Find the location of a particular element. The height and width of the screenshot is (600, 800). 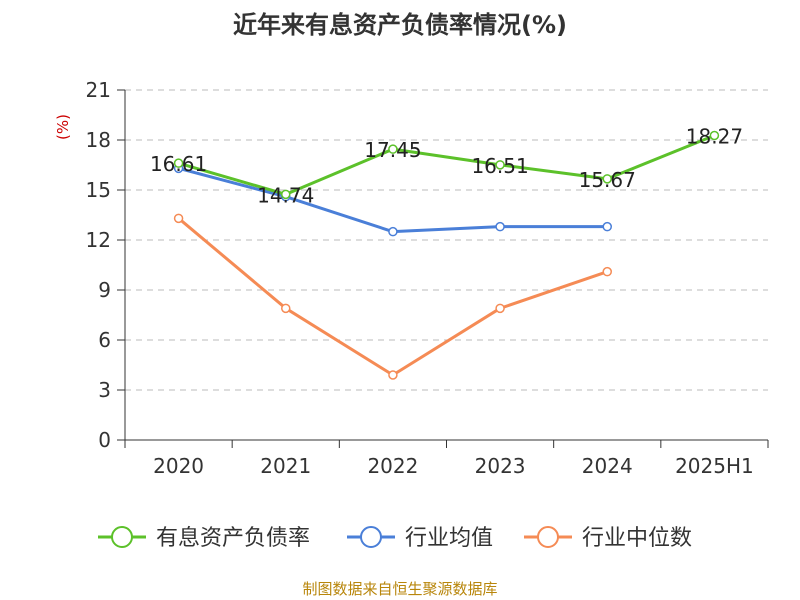

y-axis-label: (%) is located at coordinates (63, 127).